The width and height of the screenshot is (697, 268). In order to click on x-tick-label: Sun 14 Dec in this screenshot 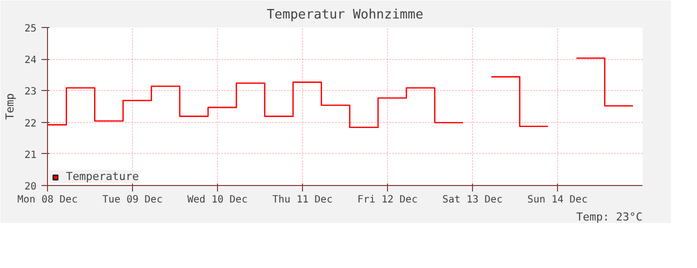, I will do `click(557, 200)`.